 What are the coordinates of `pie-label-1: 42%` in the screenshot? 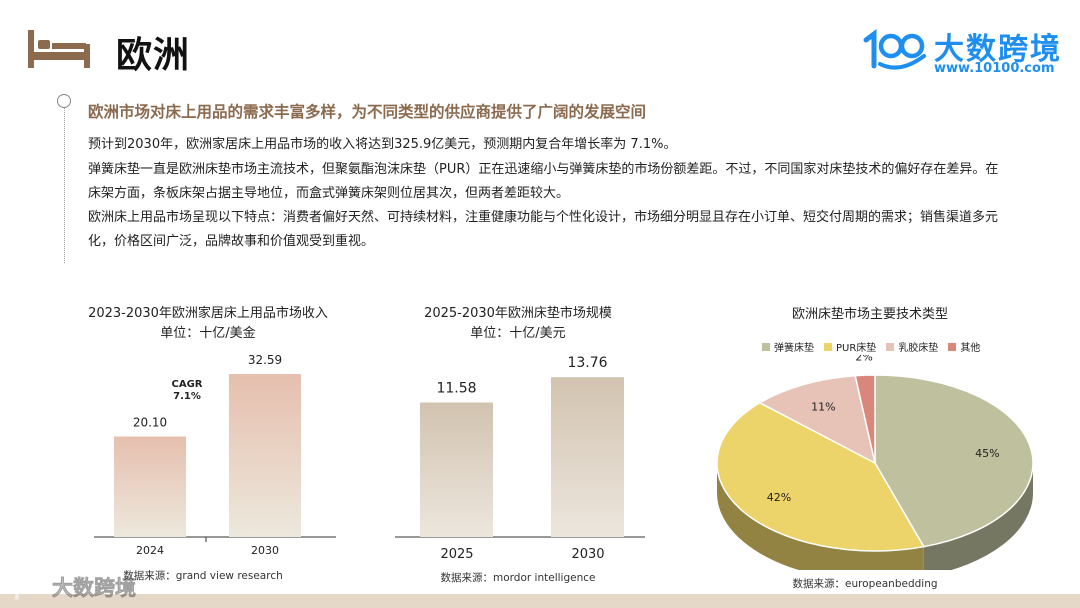 It's located at (779, 497).